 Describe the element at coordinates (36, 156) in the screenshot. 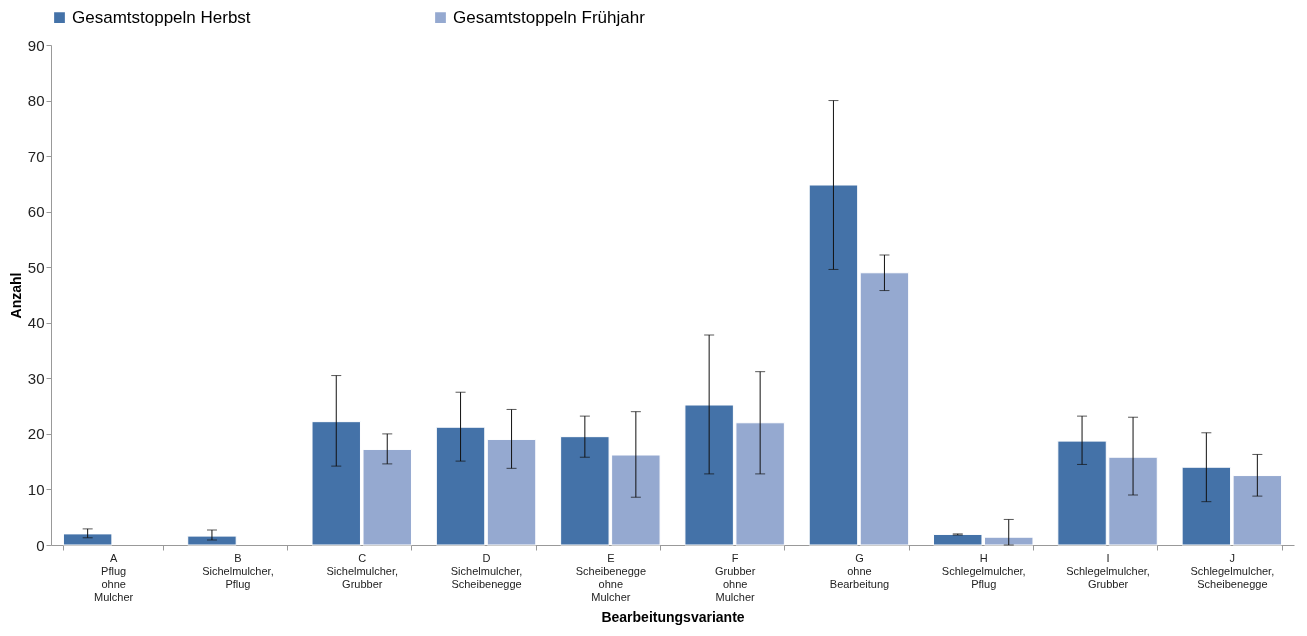

I see `y-tick-label: 70` at that location.